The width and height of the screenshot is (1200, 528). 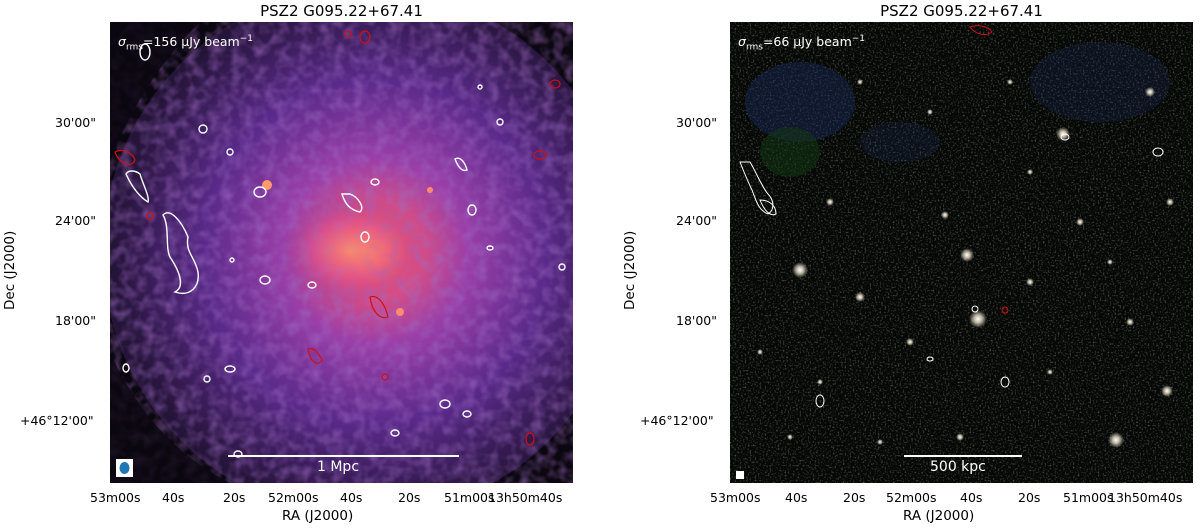 What do you see at coordinates (338, 467) in the screenshot?
I see `scalebar-label: 1 Mpc` at bounding box center [338, 467].